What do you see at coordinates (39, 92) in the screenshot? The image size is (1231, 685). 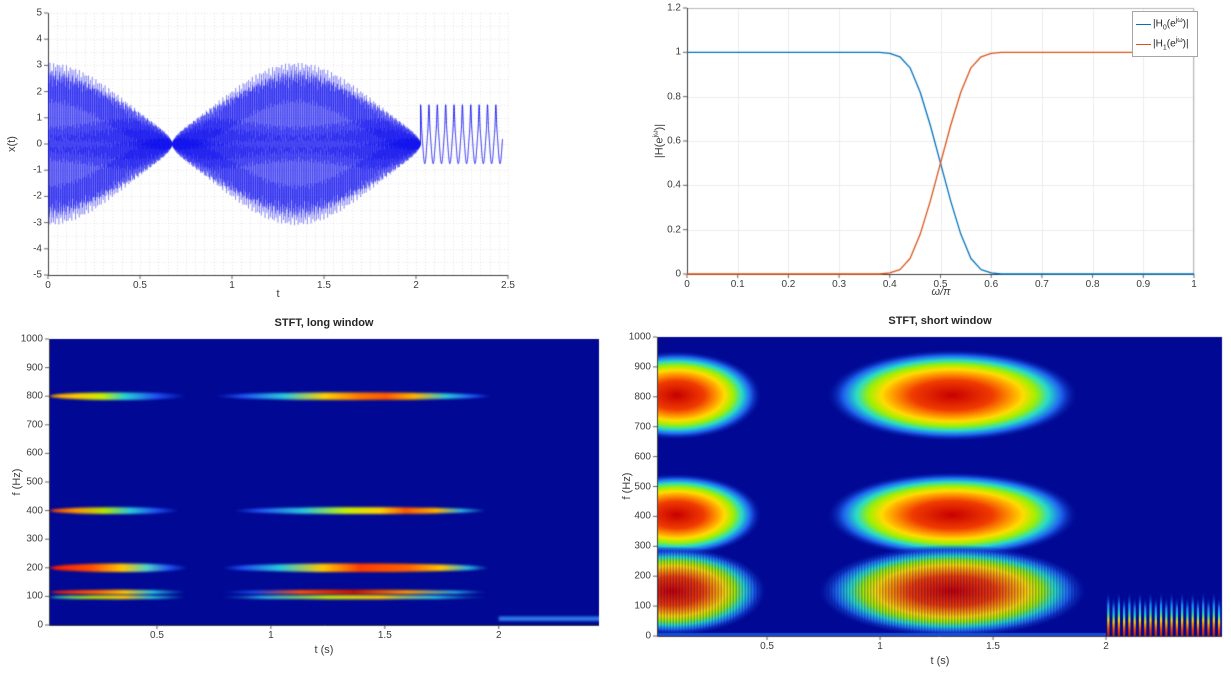 I see `y-tick-label: 2` at bounding box center [39, 92].